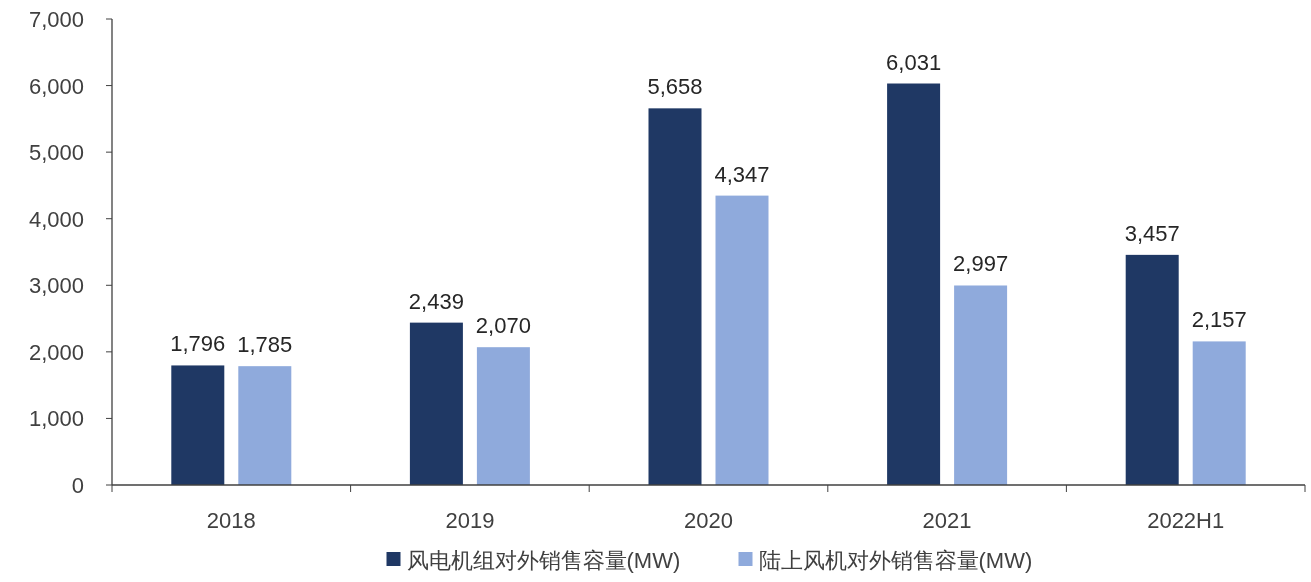  I want to click on y-tick-label: 5,000, so click(56, 153).